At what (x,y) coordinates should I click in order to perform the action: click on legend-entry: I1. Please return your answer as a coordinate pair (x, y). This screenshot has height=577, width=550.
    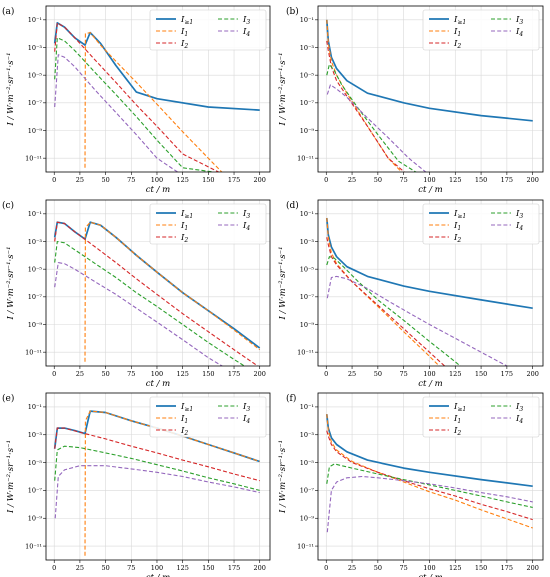
    Looking at the image, I should click on (457, 419).